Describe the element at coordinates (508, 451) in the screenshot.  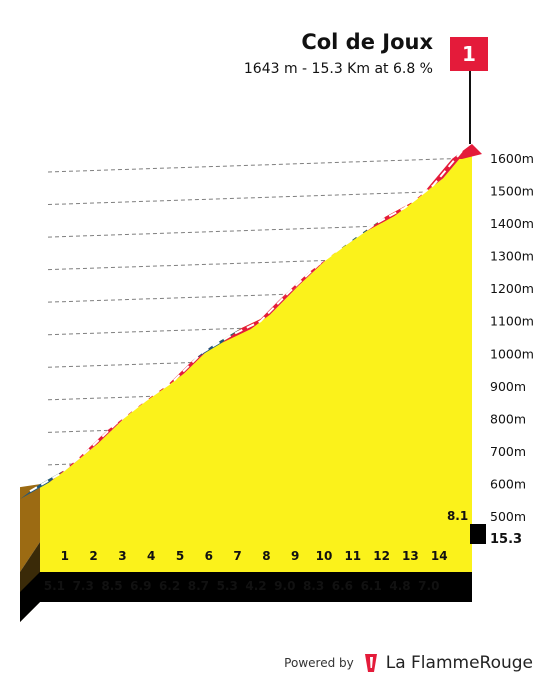
I see `y-tick-label: 700m` at that location.